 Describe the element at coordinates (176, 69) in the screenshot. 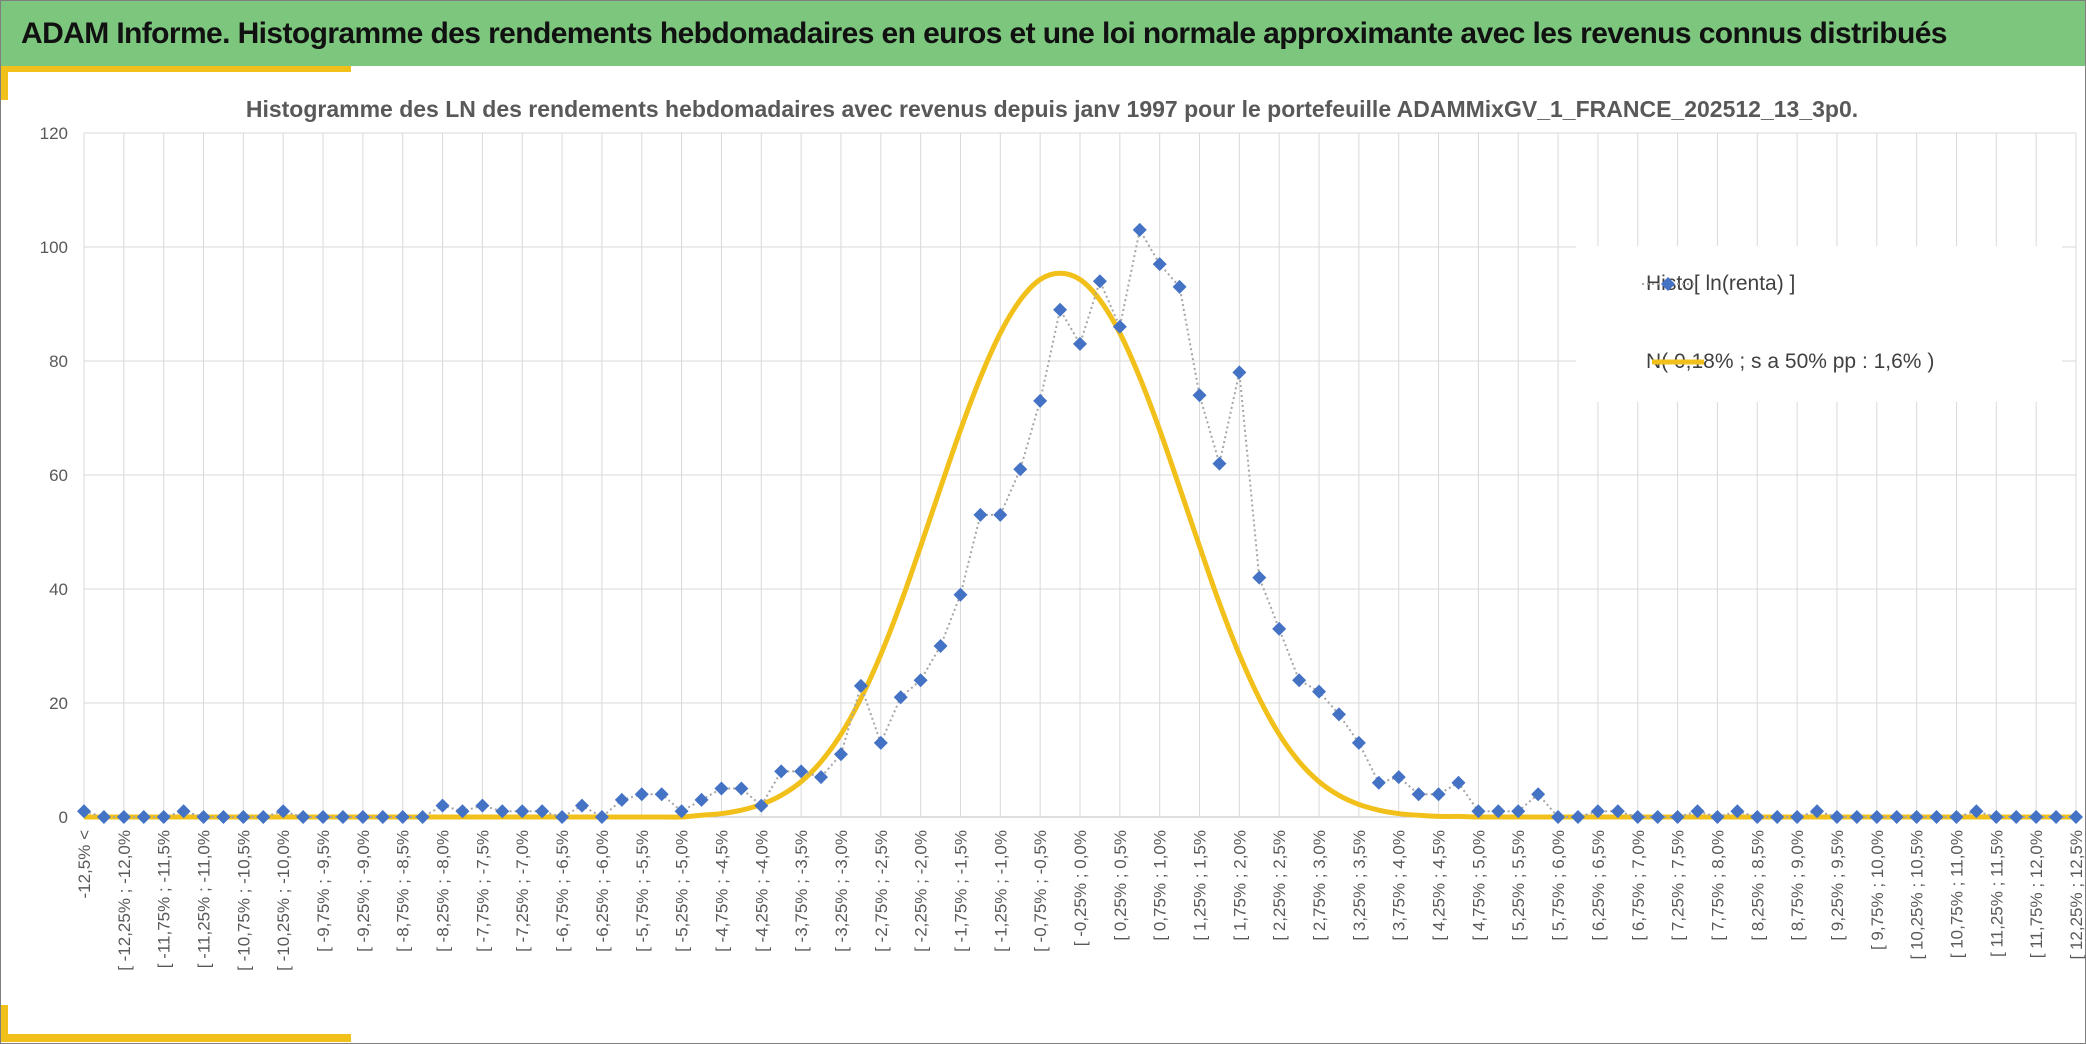

I see `accent-bar-top` at that location.